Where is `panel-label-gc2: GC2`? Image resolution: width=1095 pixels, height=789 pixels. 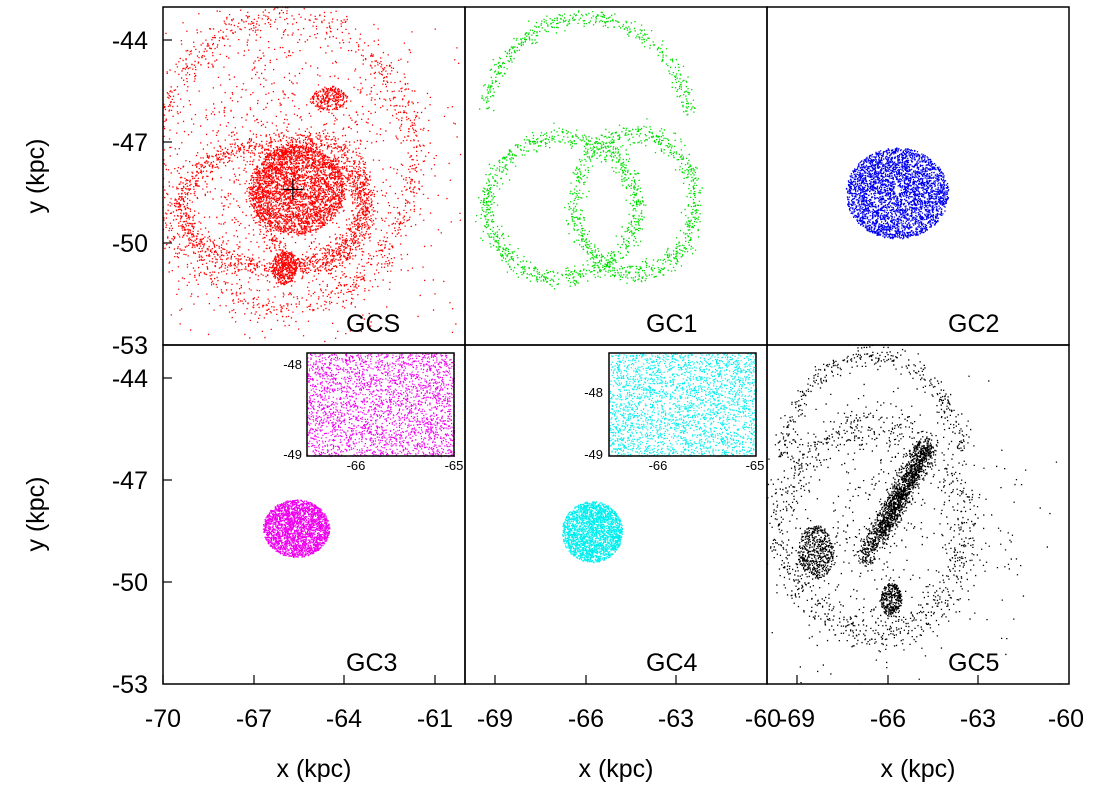
panel-label-gc2: GC2 is located at coordinates (973, 324).